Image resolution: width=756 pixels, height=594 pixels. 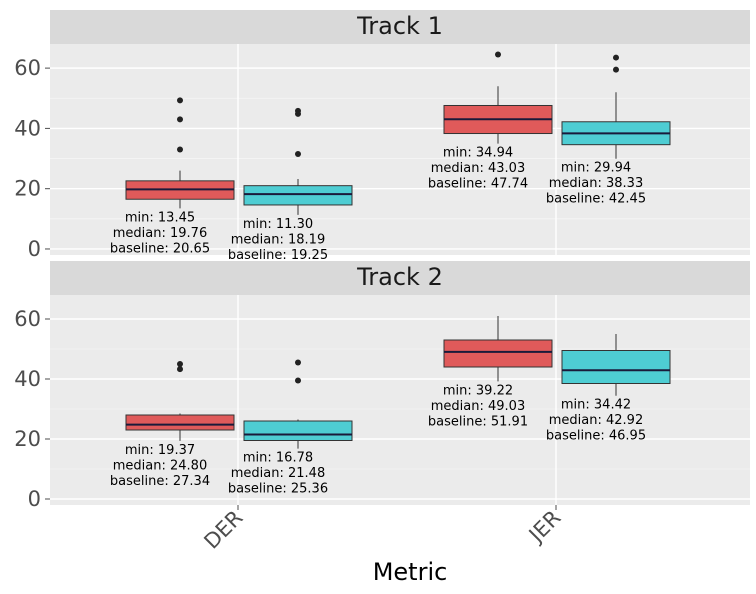 What do you see at coordinates (278, 224) in the screenshot?
I see `box-annotation: min: 11.30` at bounding box center [278, 224].